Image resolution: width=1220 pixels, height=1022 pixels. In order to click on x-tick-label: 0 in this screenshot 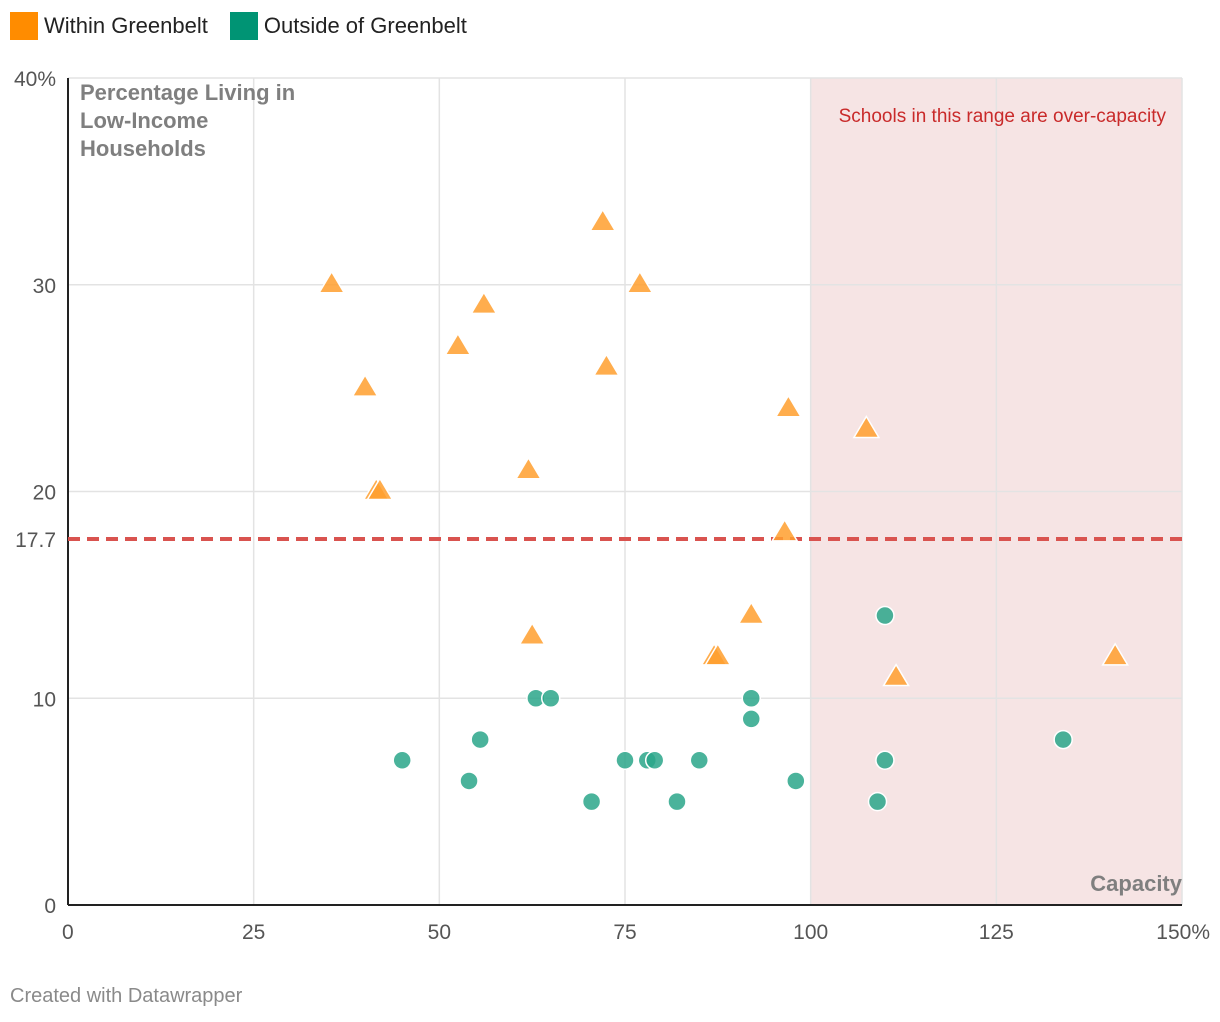, I will do `click(68, 932)`.